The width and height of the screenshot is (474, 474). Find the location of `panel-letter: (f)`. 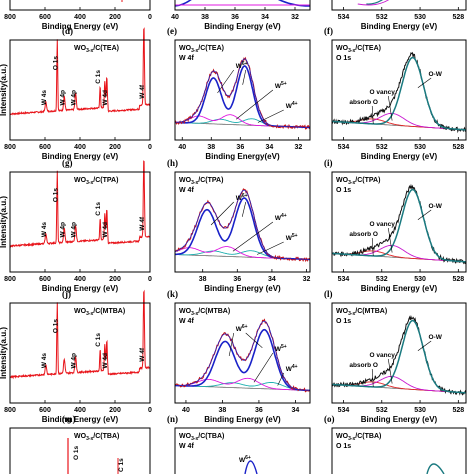

panel-letter: (f) is located at coordinates (328, 31).